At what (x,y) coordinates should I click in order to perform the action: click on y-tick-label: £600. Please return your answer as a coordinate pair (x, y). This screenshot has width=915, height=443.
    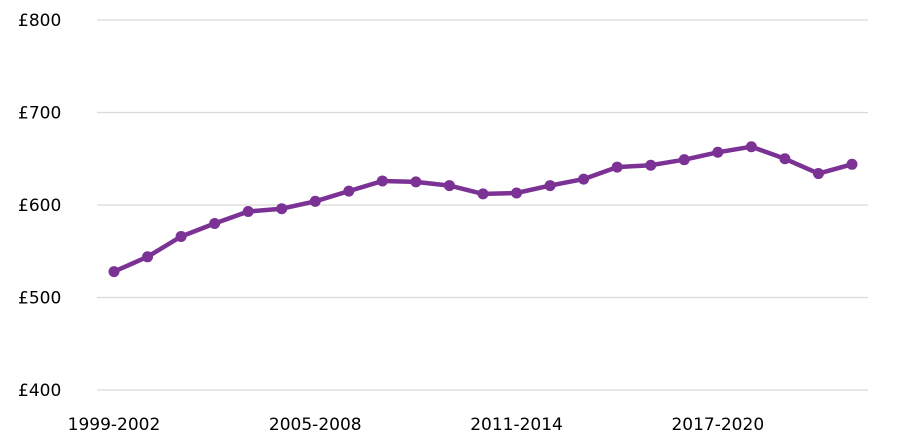
    Looking at the image, I should click on (39, 206).